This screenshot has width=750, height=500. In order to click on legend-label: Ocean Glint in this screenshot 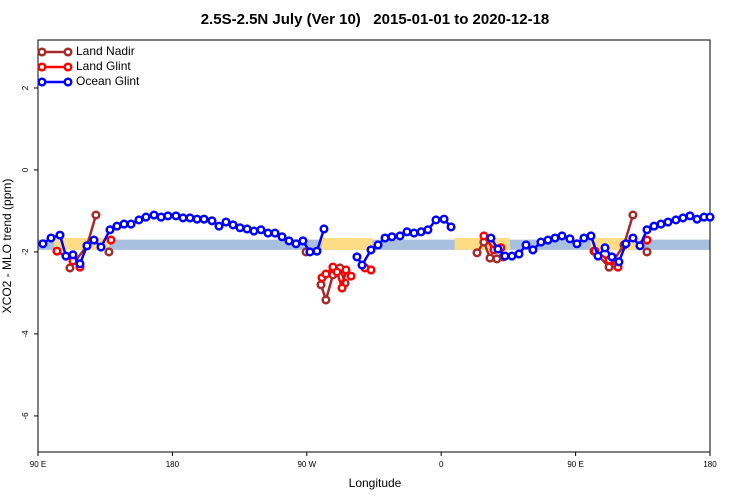, I will do `click(108, 81)`.